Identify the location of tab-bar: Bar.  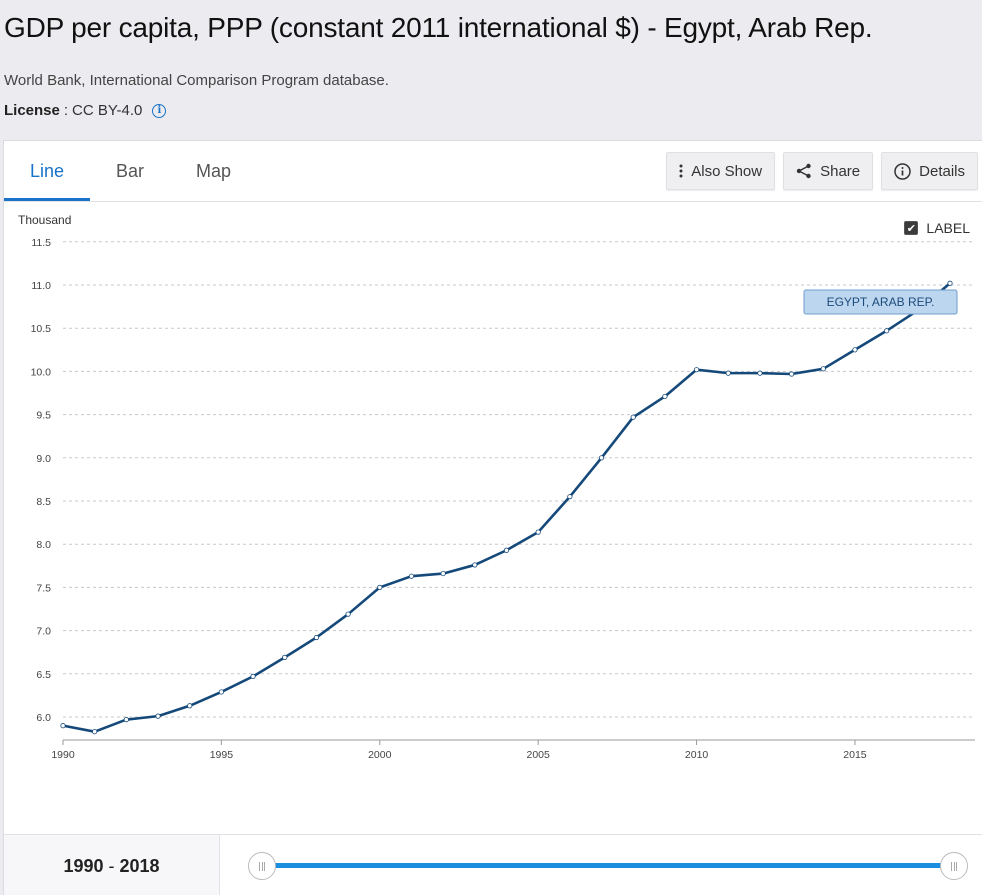
(130, 170).